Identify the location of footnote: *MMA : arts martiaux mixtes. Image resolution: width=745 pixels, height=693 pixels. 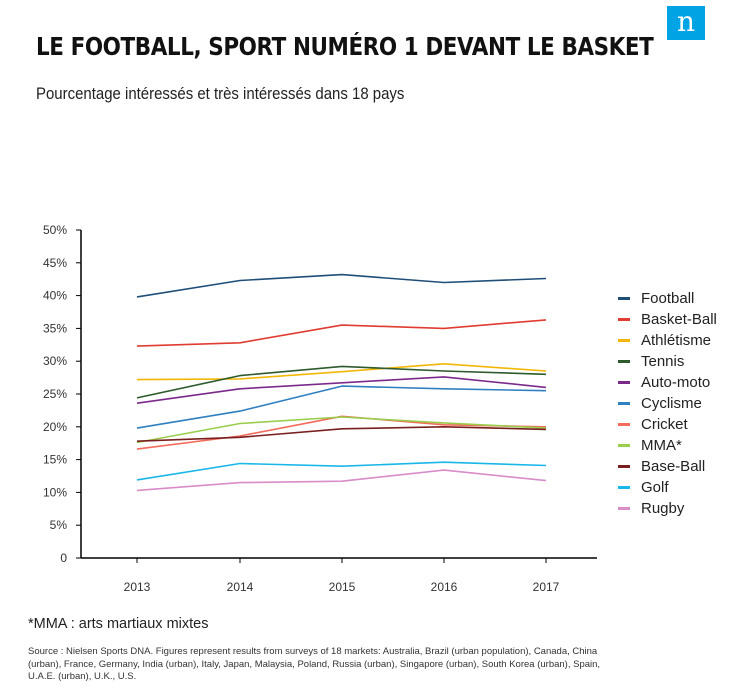
(118, 624).